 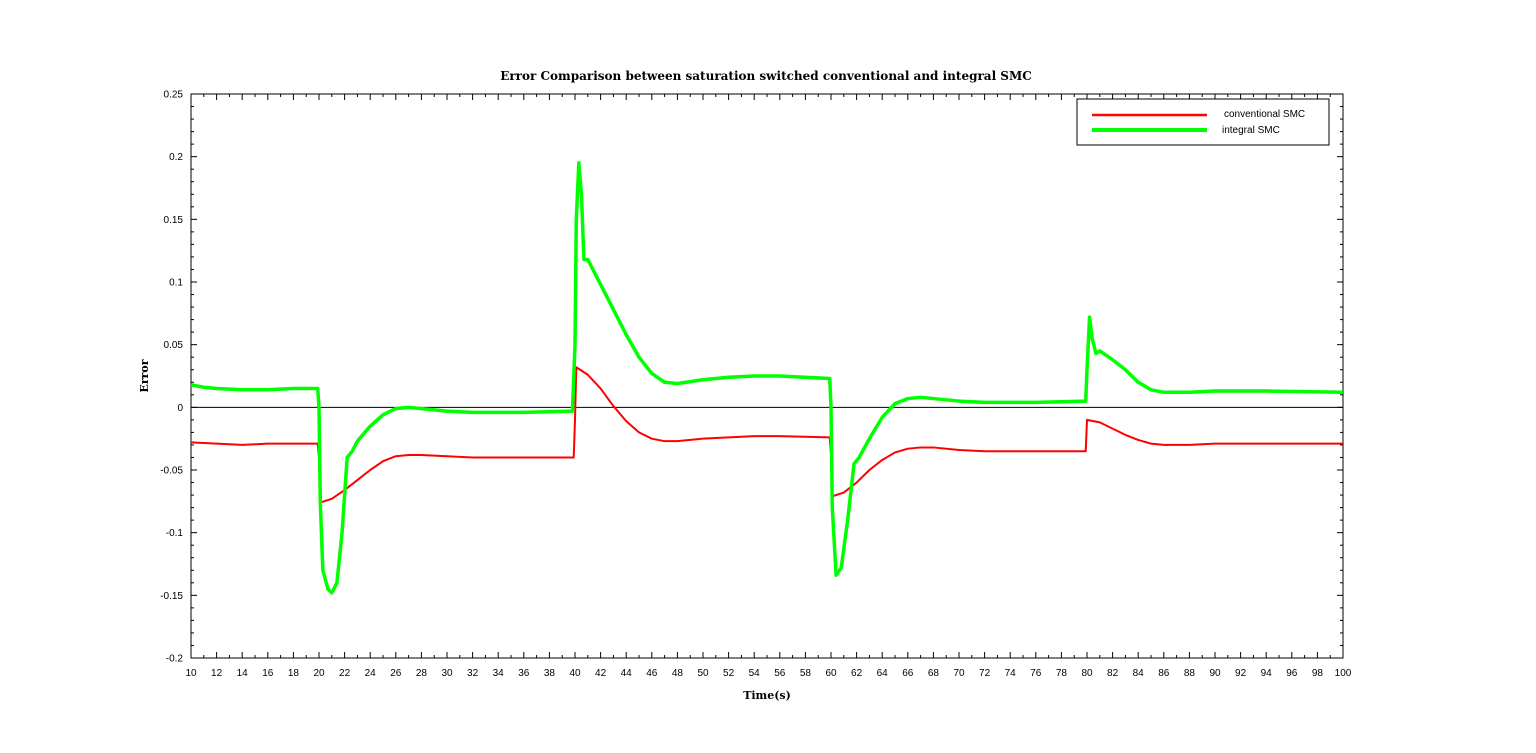 What do you see at coordinates (550, 673) in the screenshot?
I see `x-tick-label: 38` at bounding box center [550, 673].